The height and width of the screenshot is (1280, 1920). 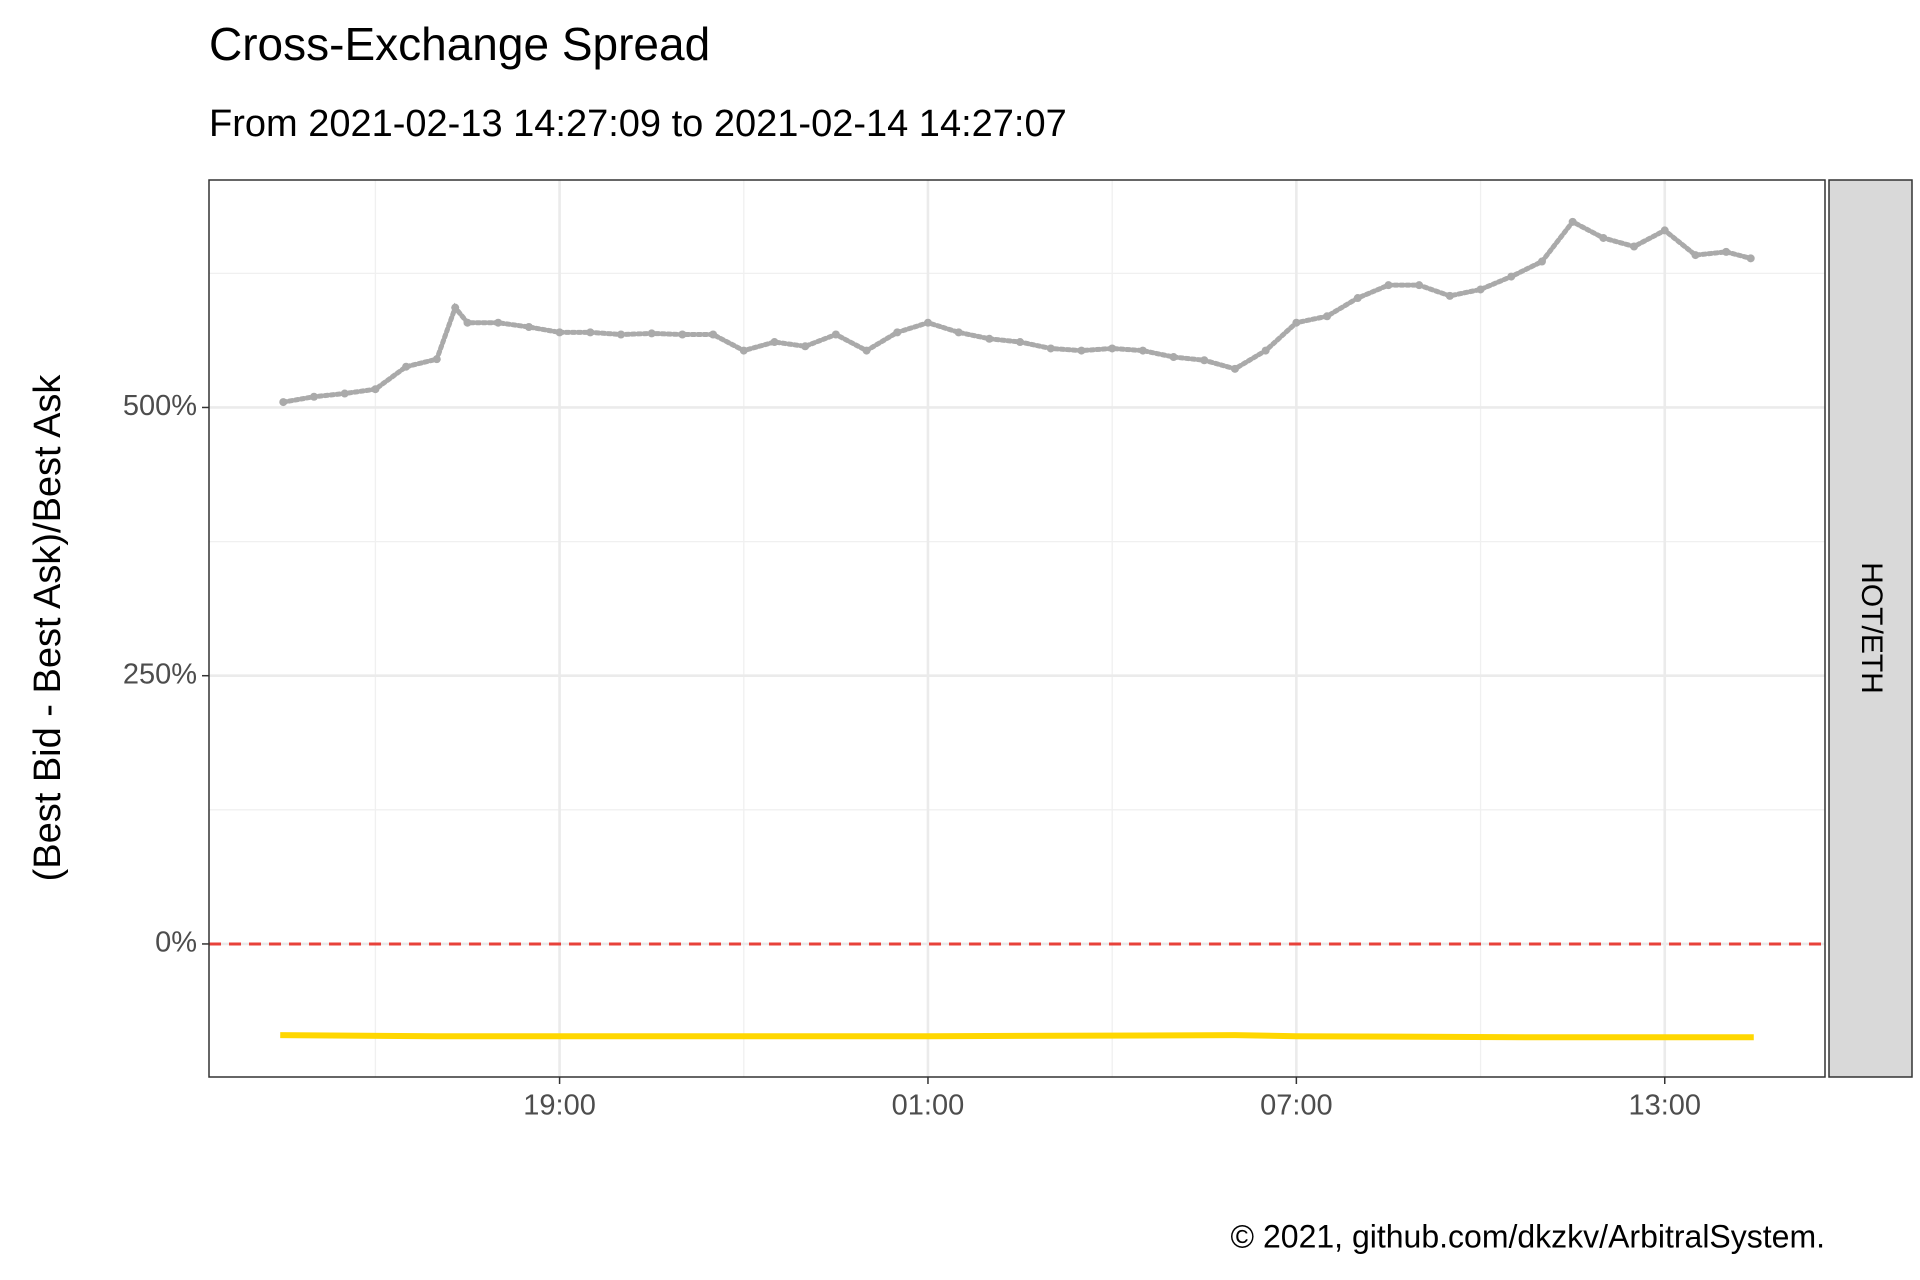 What do you see at coordinates (160, 674) in the screenshot?
I see `y-tick-label: 250%` at bounding box center [160, 674].